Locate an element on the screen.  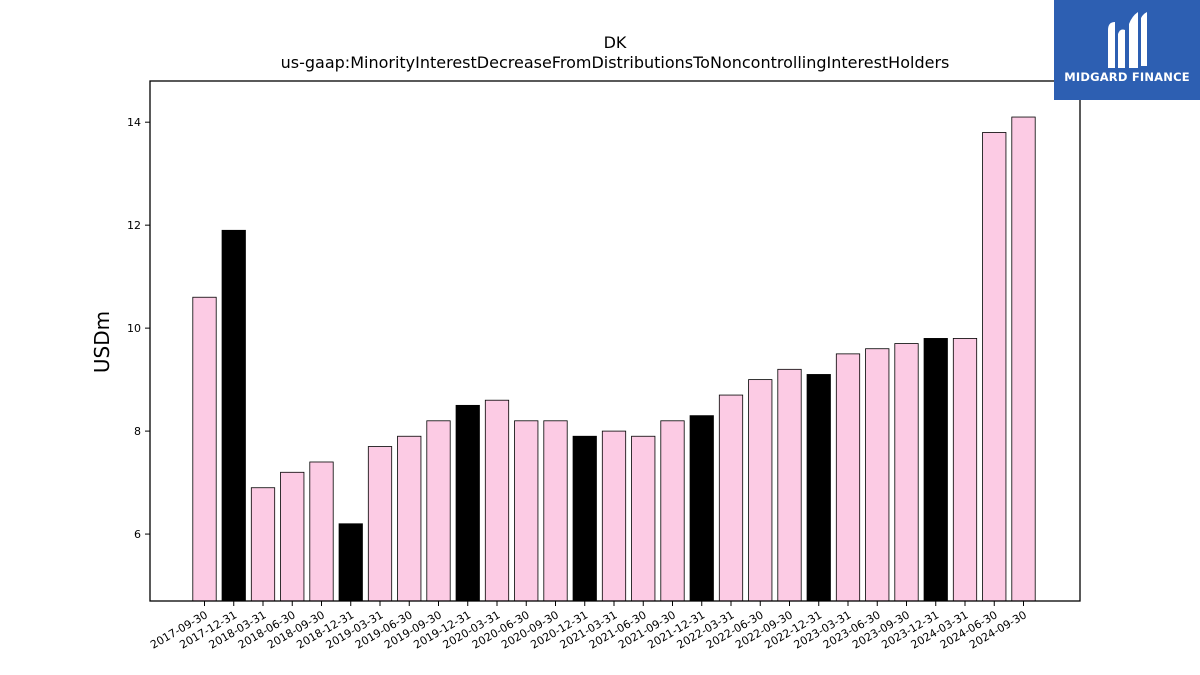
y-tick-label: 10 is located at coordinates (134, 328).